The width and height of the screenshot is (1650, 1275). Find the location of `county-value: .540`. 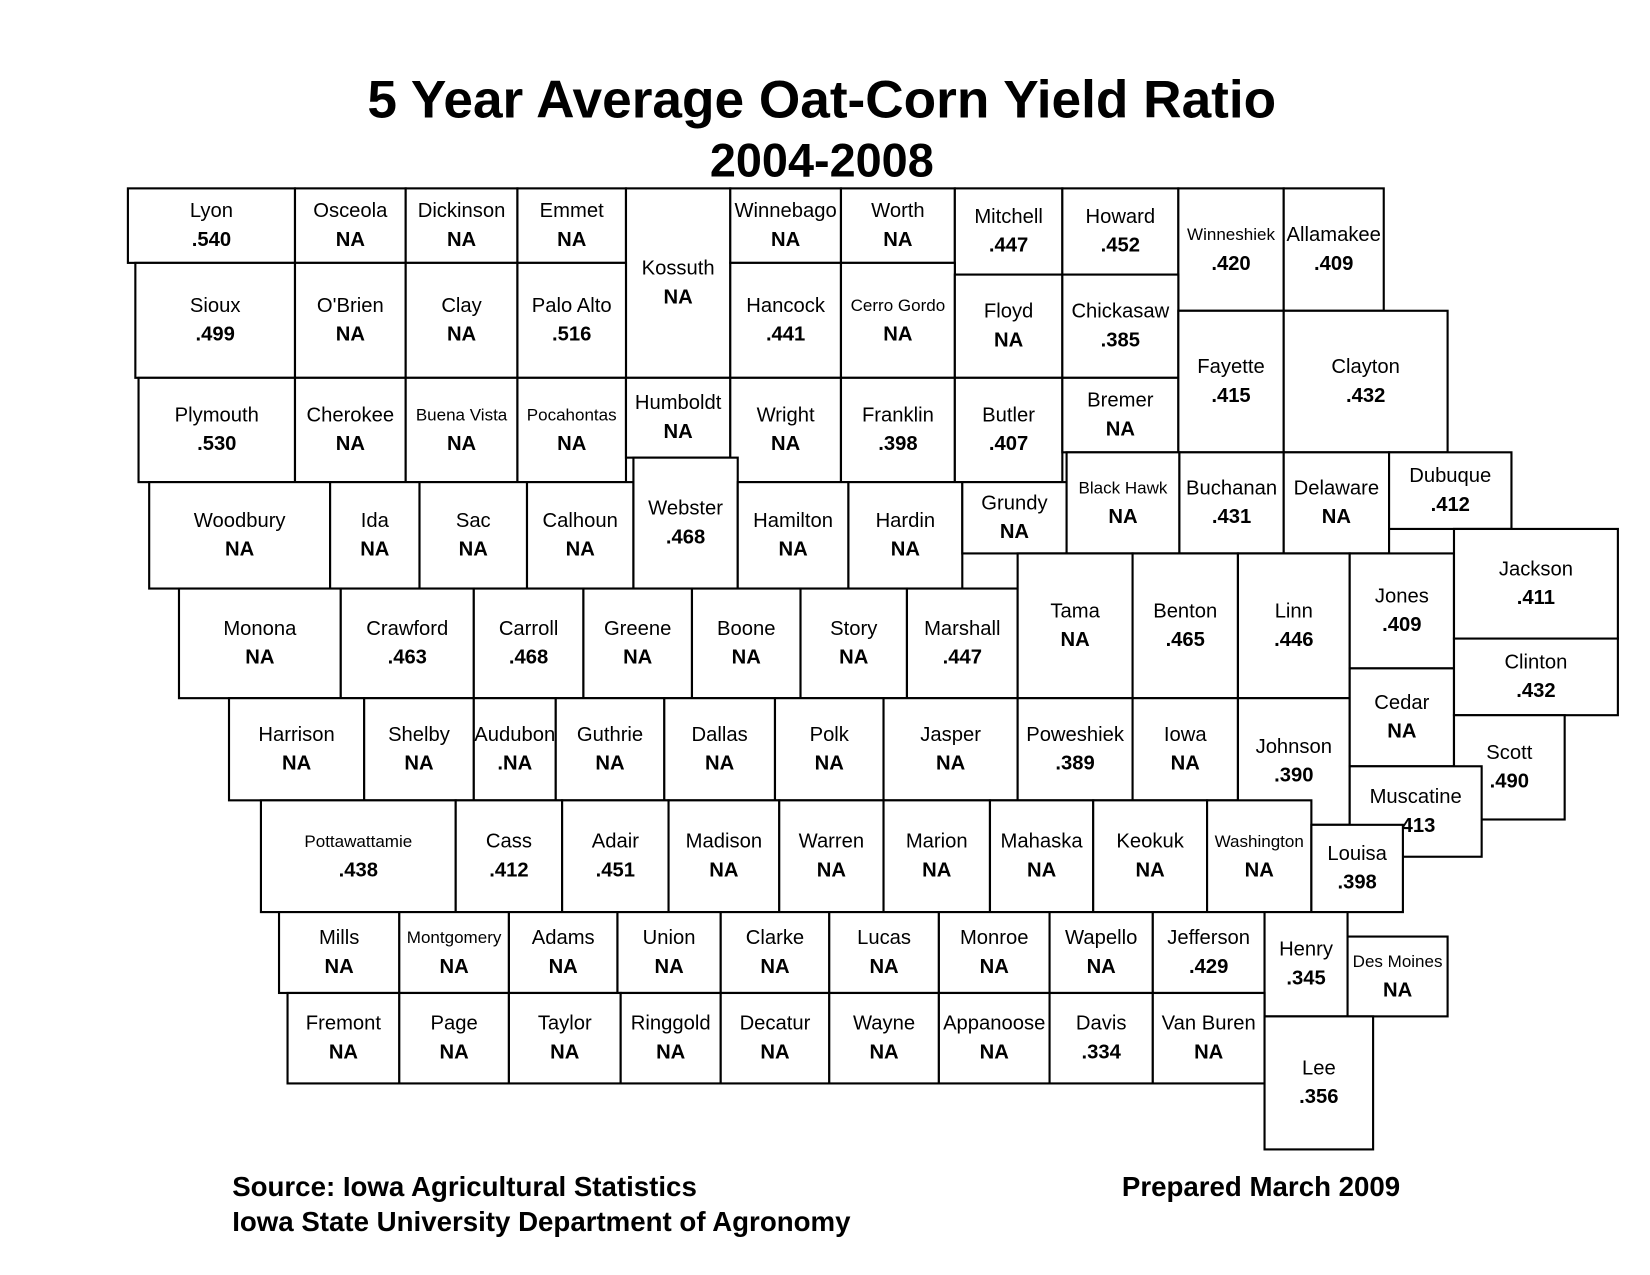

county-value: .540 is located at coordinates (211, 240).